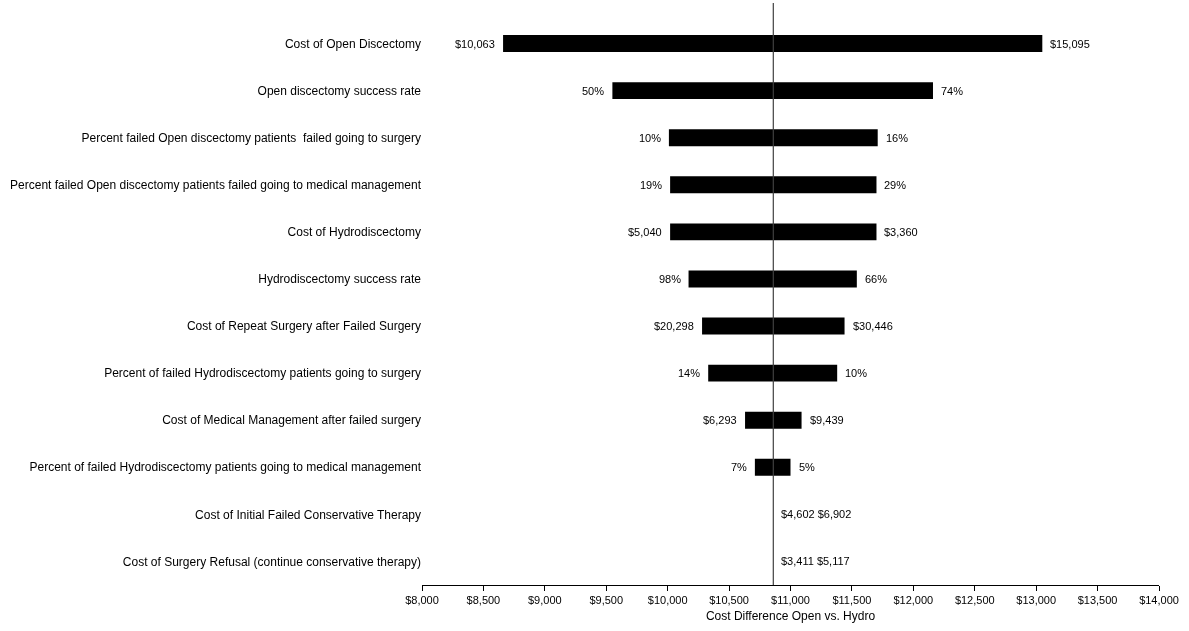  I want to click on x-tick-label: $12,000, so click(913, 600).